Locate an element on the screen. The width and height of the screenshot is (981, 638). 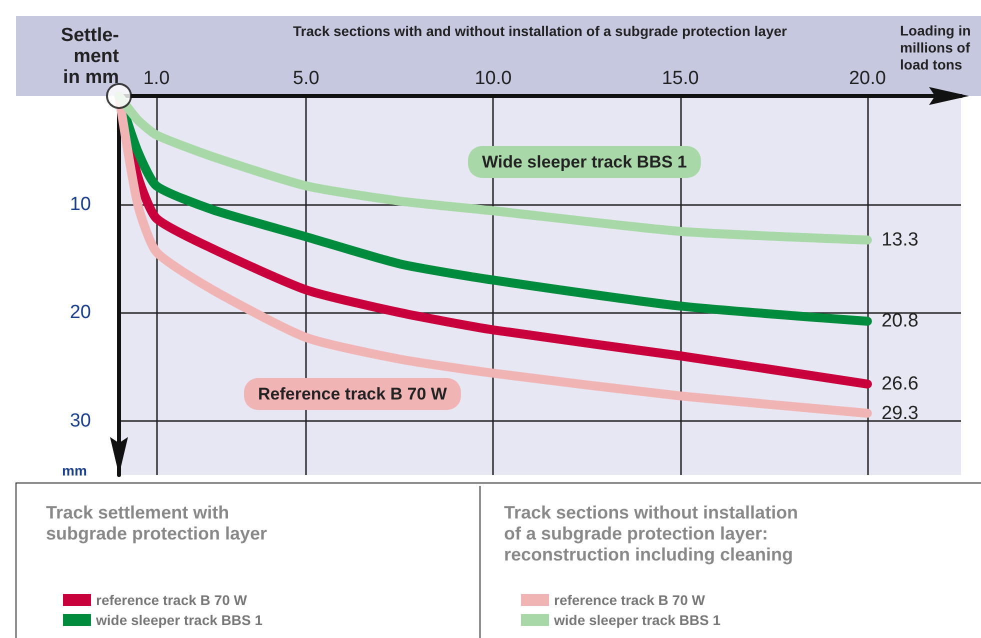
data-label: 26.6 is located at coordinates (899, 384).